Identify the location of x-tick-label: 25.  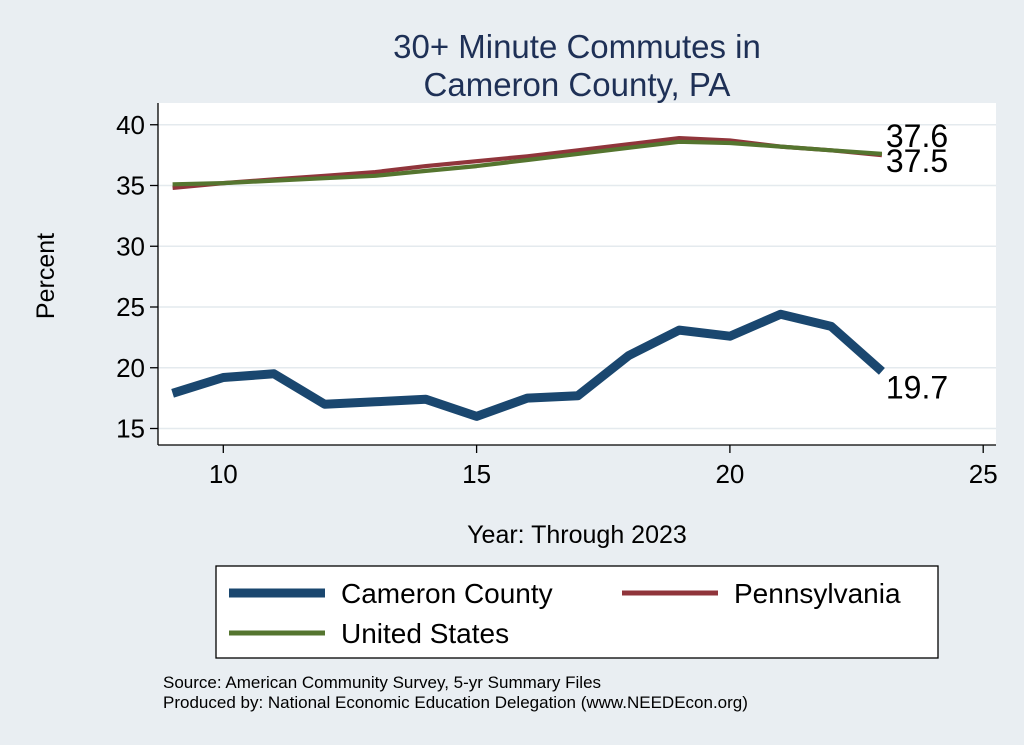
(983, 474).